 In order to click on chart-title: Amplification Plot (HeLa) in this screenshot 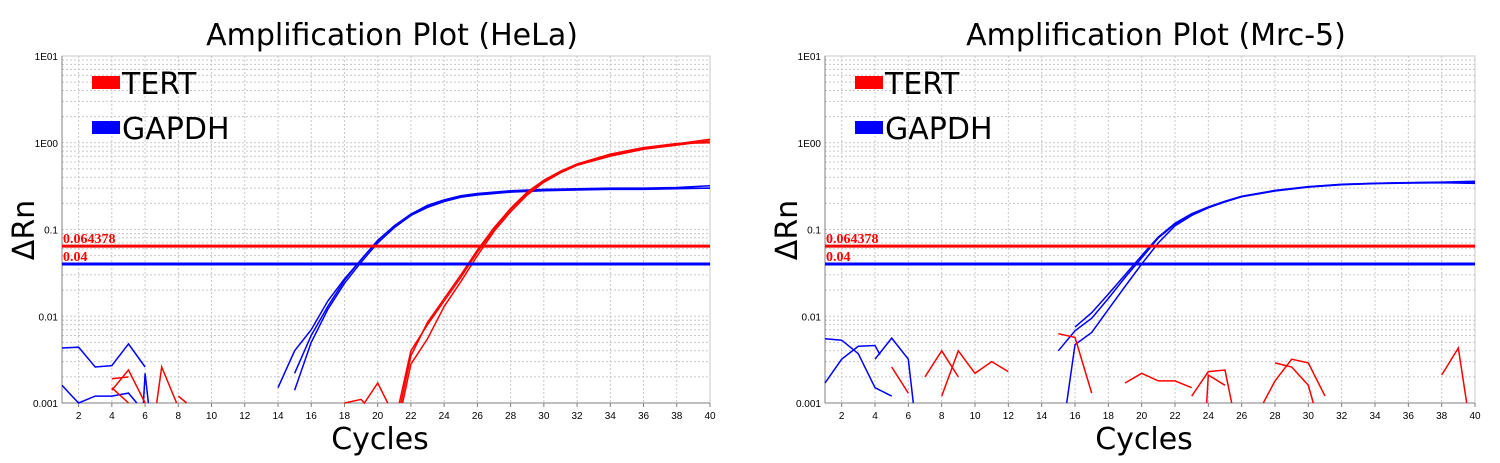, I will do `click(392, 35)`.